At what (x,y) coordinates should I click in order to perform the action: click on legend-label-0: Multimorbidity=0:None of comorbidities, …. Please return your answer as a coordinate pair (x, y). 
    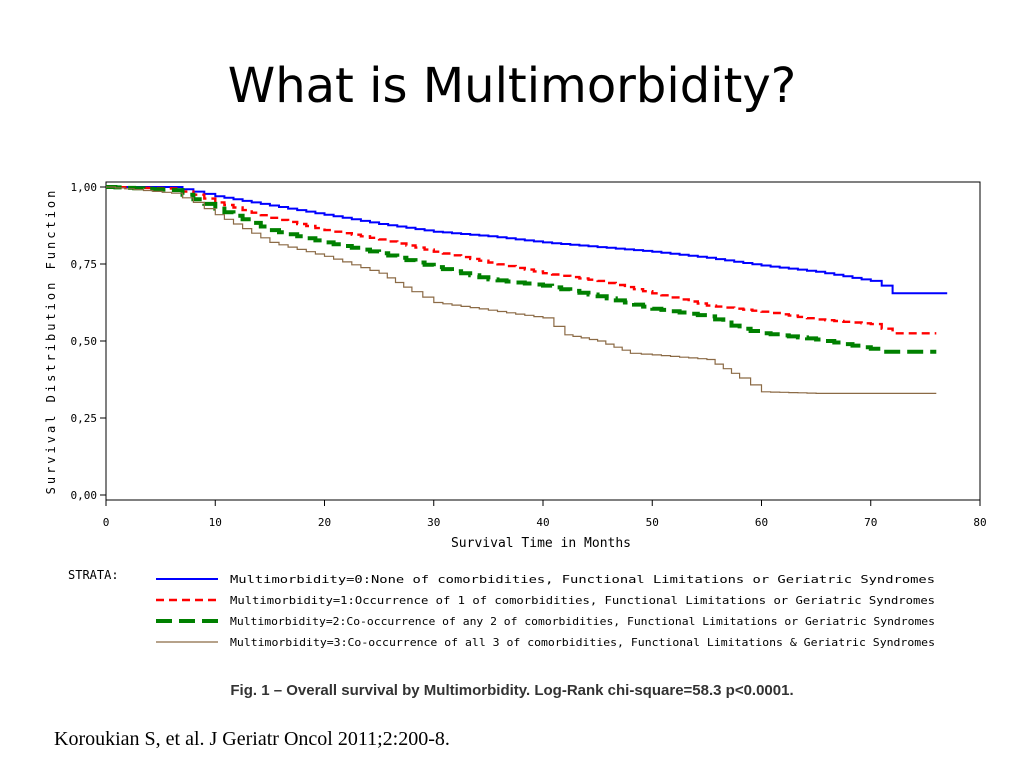
    Looking at the image, I should click on (582, 579).